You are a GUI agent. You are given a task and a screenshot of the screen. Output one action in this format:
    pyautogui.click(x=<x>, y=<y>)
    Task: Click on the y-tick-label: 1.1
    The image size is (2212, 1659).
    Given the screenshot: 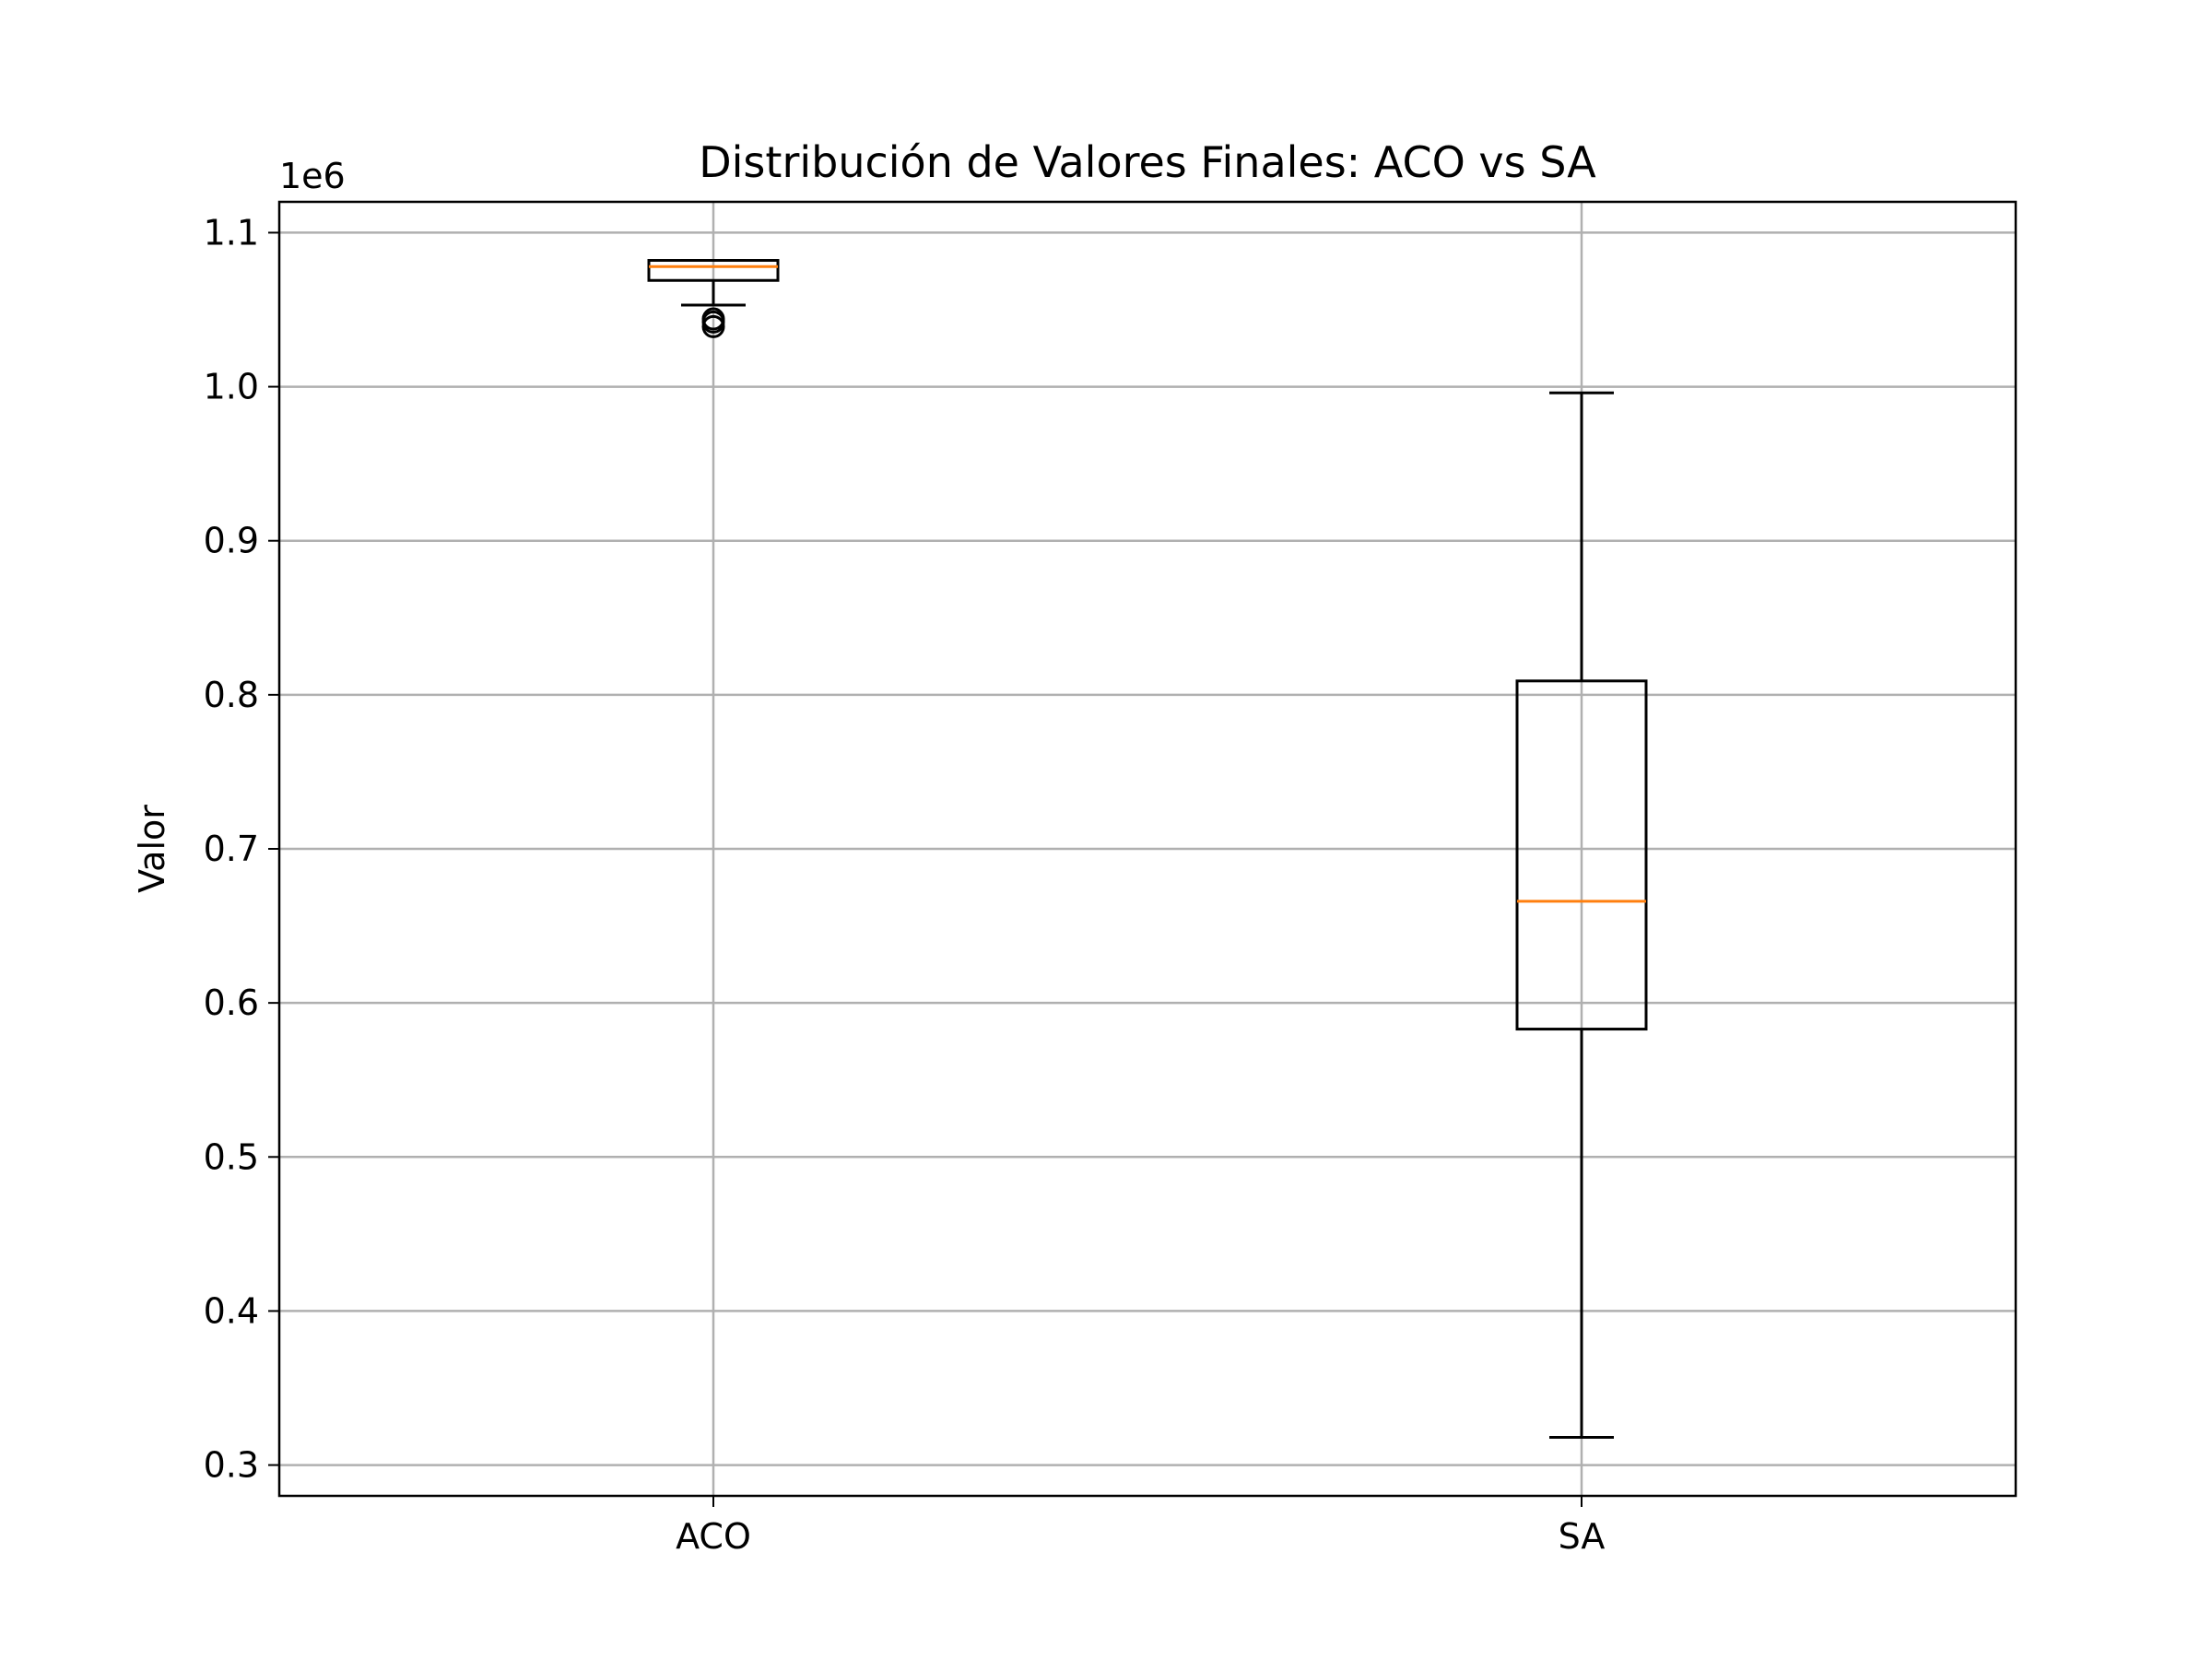 What is the action you would take?
    pyautogui.click(x=231, y=232)
    